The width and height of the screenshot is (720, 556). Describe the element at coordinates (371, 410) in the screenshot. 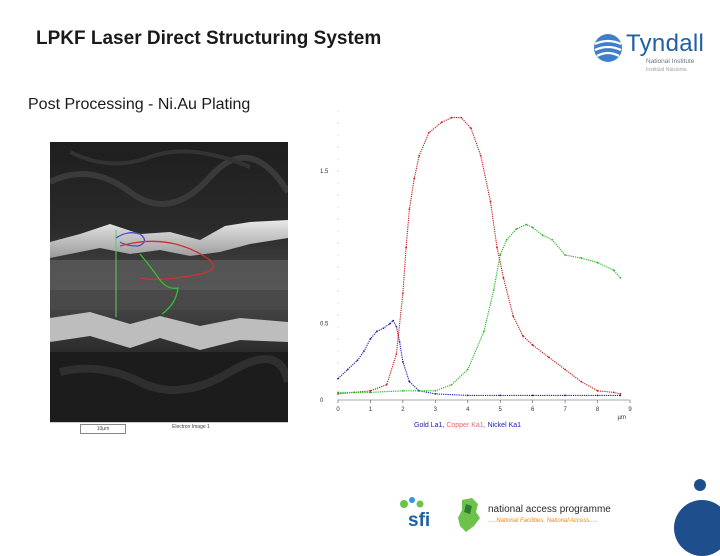

I see `x-tick-label: 1` at that location.